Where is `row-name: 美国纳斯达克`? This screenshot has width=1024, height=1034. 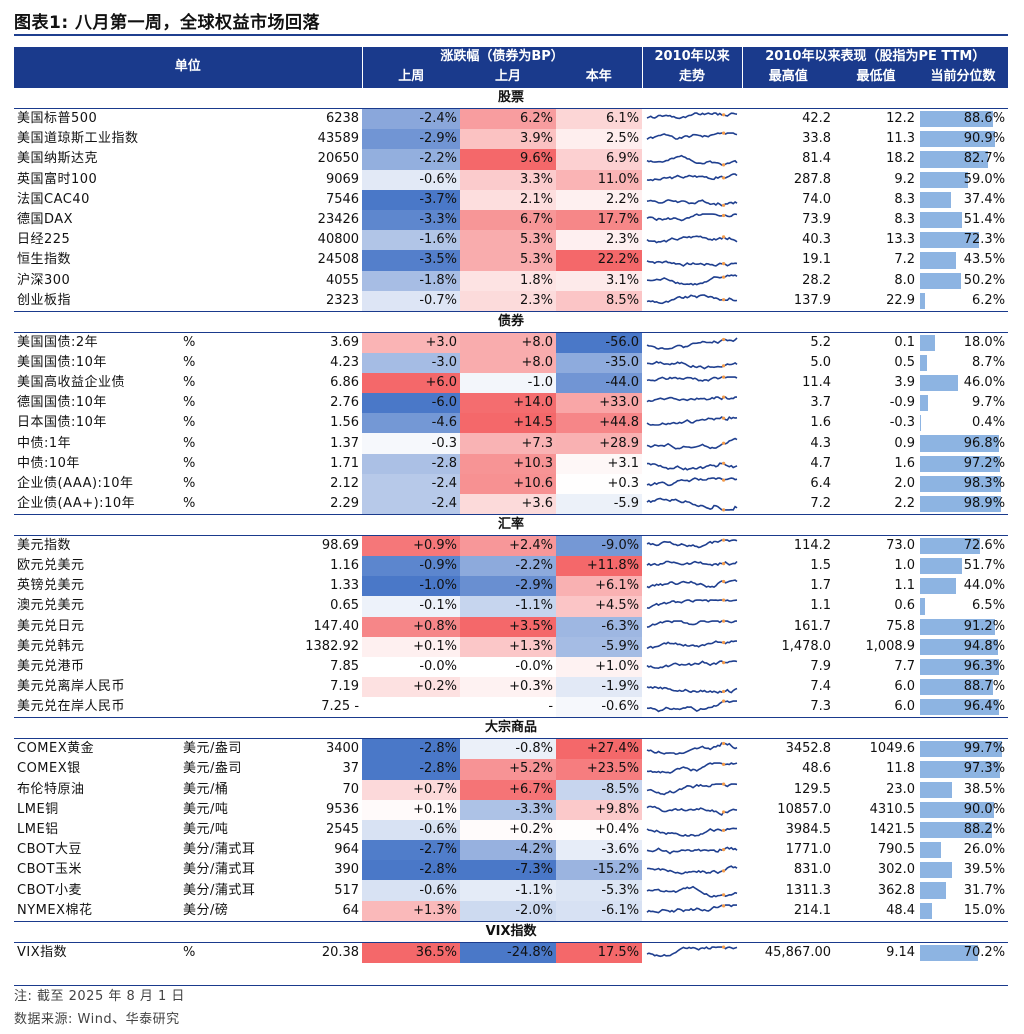 row-name: 美国纳斯达克 is located at coordinates (58, 159).